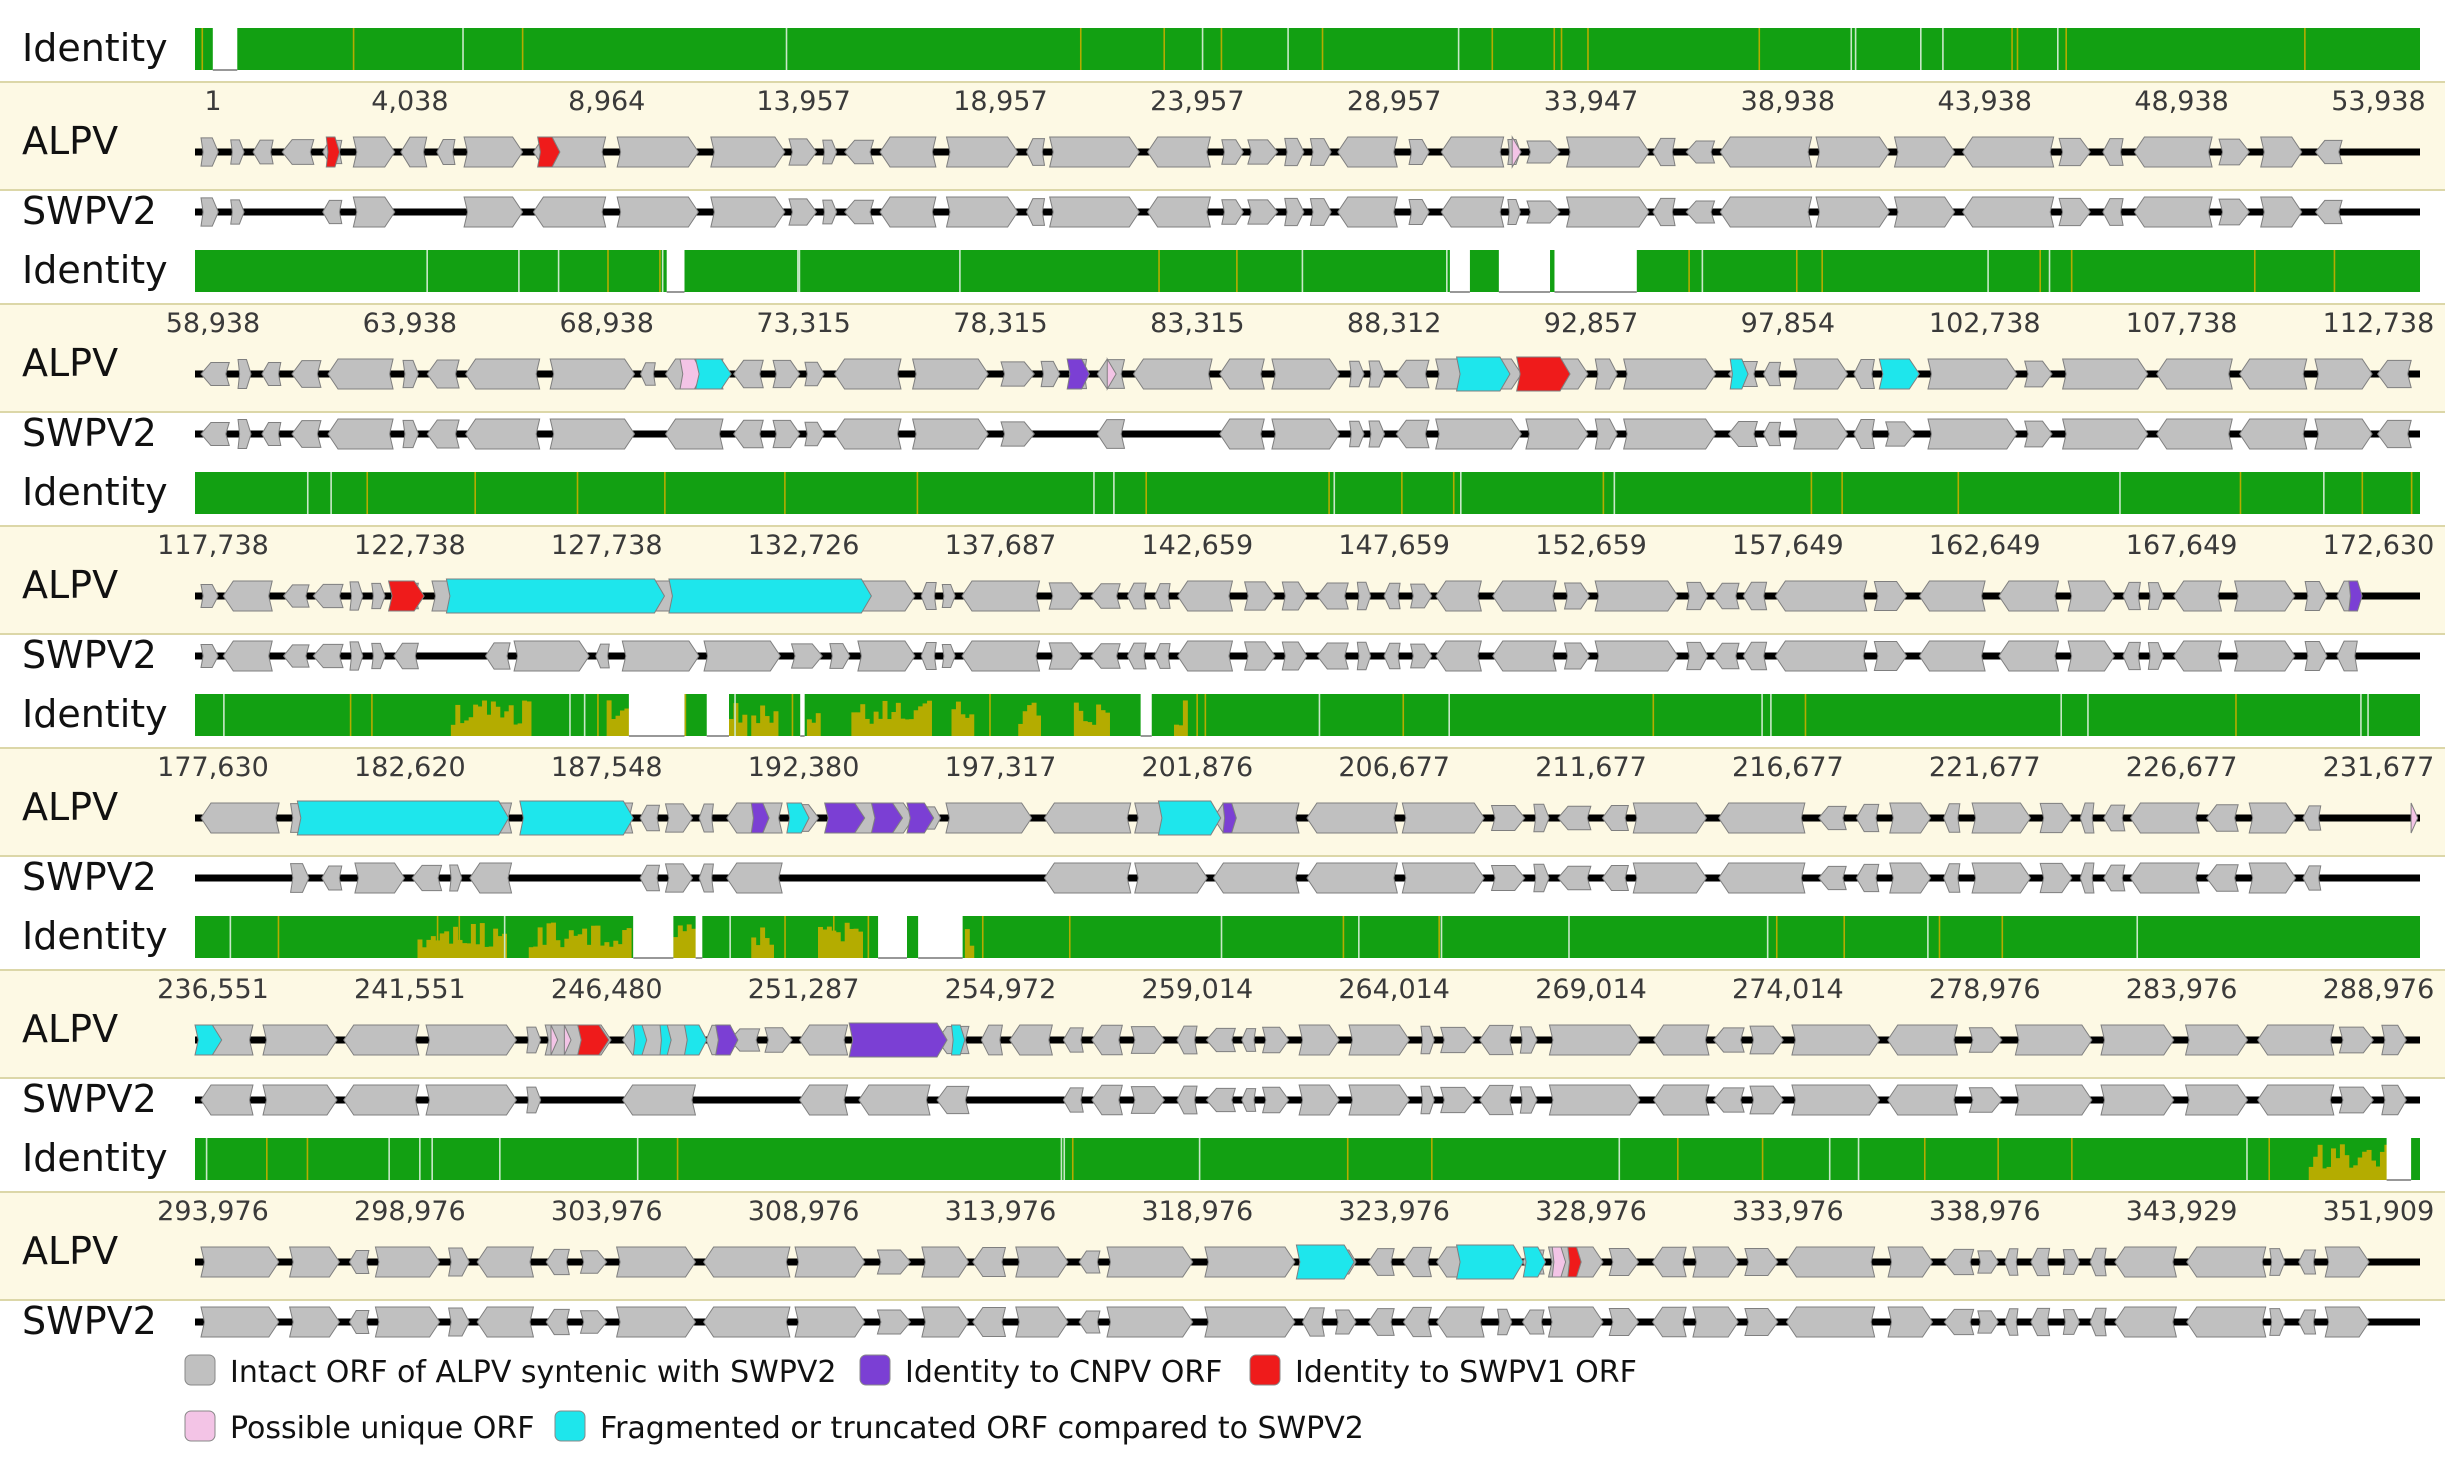 This screenshot has height=1470, width=2445. Describe the element at coordinates (804, 767) in the screenshot. I see `tick-label: 192,380` at that location.